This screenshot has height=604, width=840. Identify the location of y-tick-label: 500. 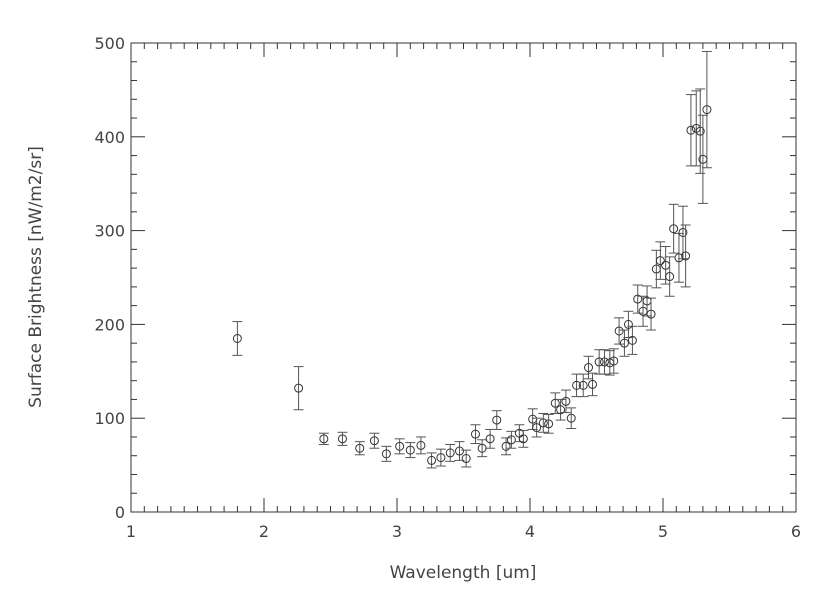
(109, 43).